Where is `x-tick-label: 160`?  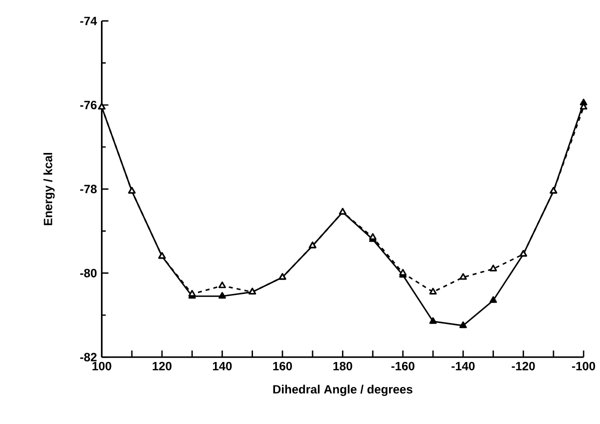 x-tick-label: 160 is located at coordinates (282, 366).